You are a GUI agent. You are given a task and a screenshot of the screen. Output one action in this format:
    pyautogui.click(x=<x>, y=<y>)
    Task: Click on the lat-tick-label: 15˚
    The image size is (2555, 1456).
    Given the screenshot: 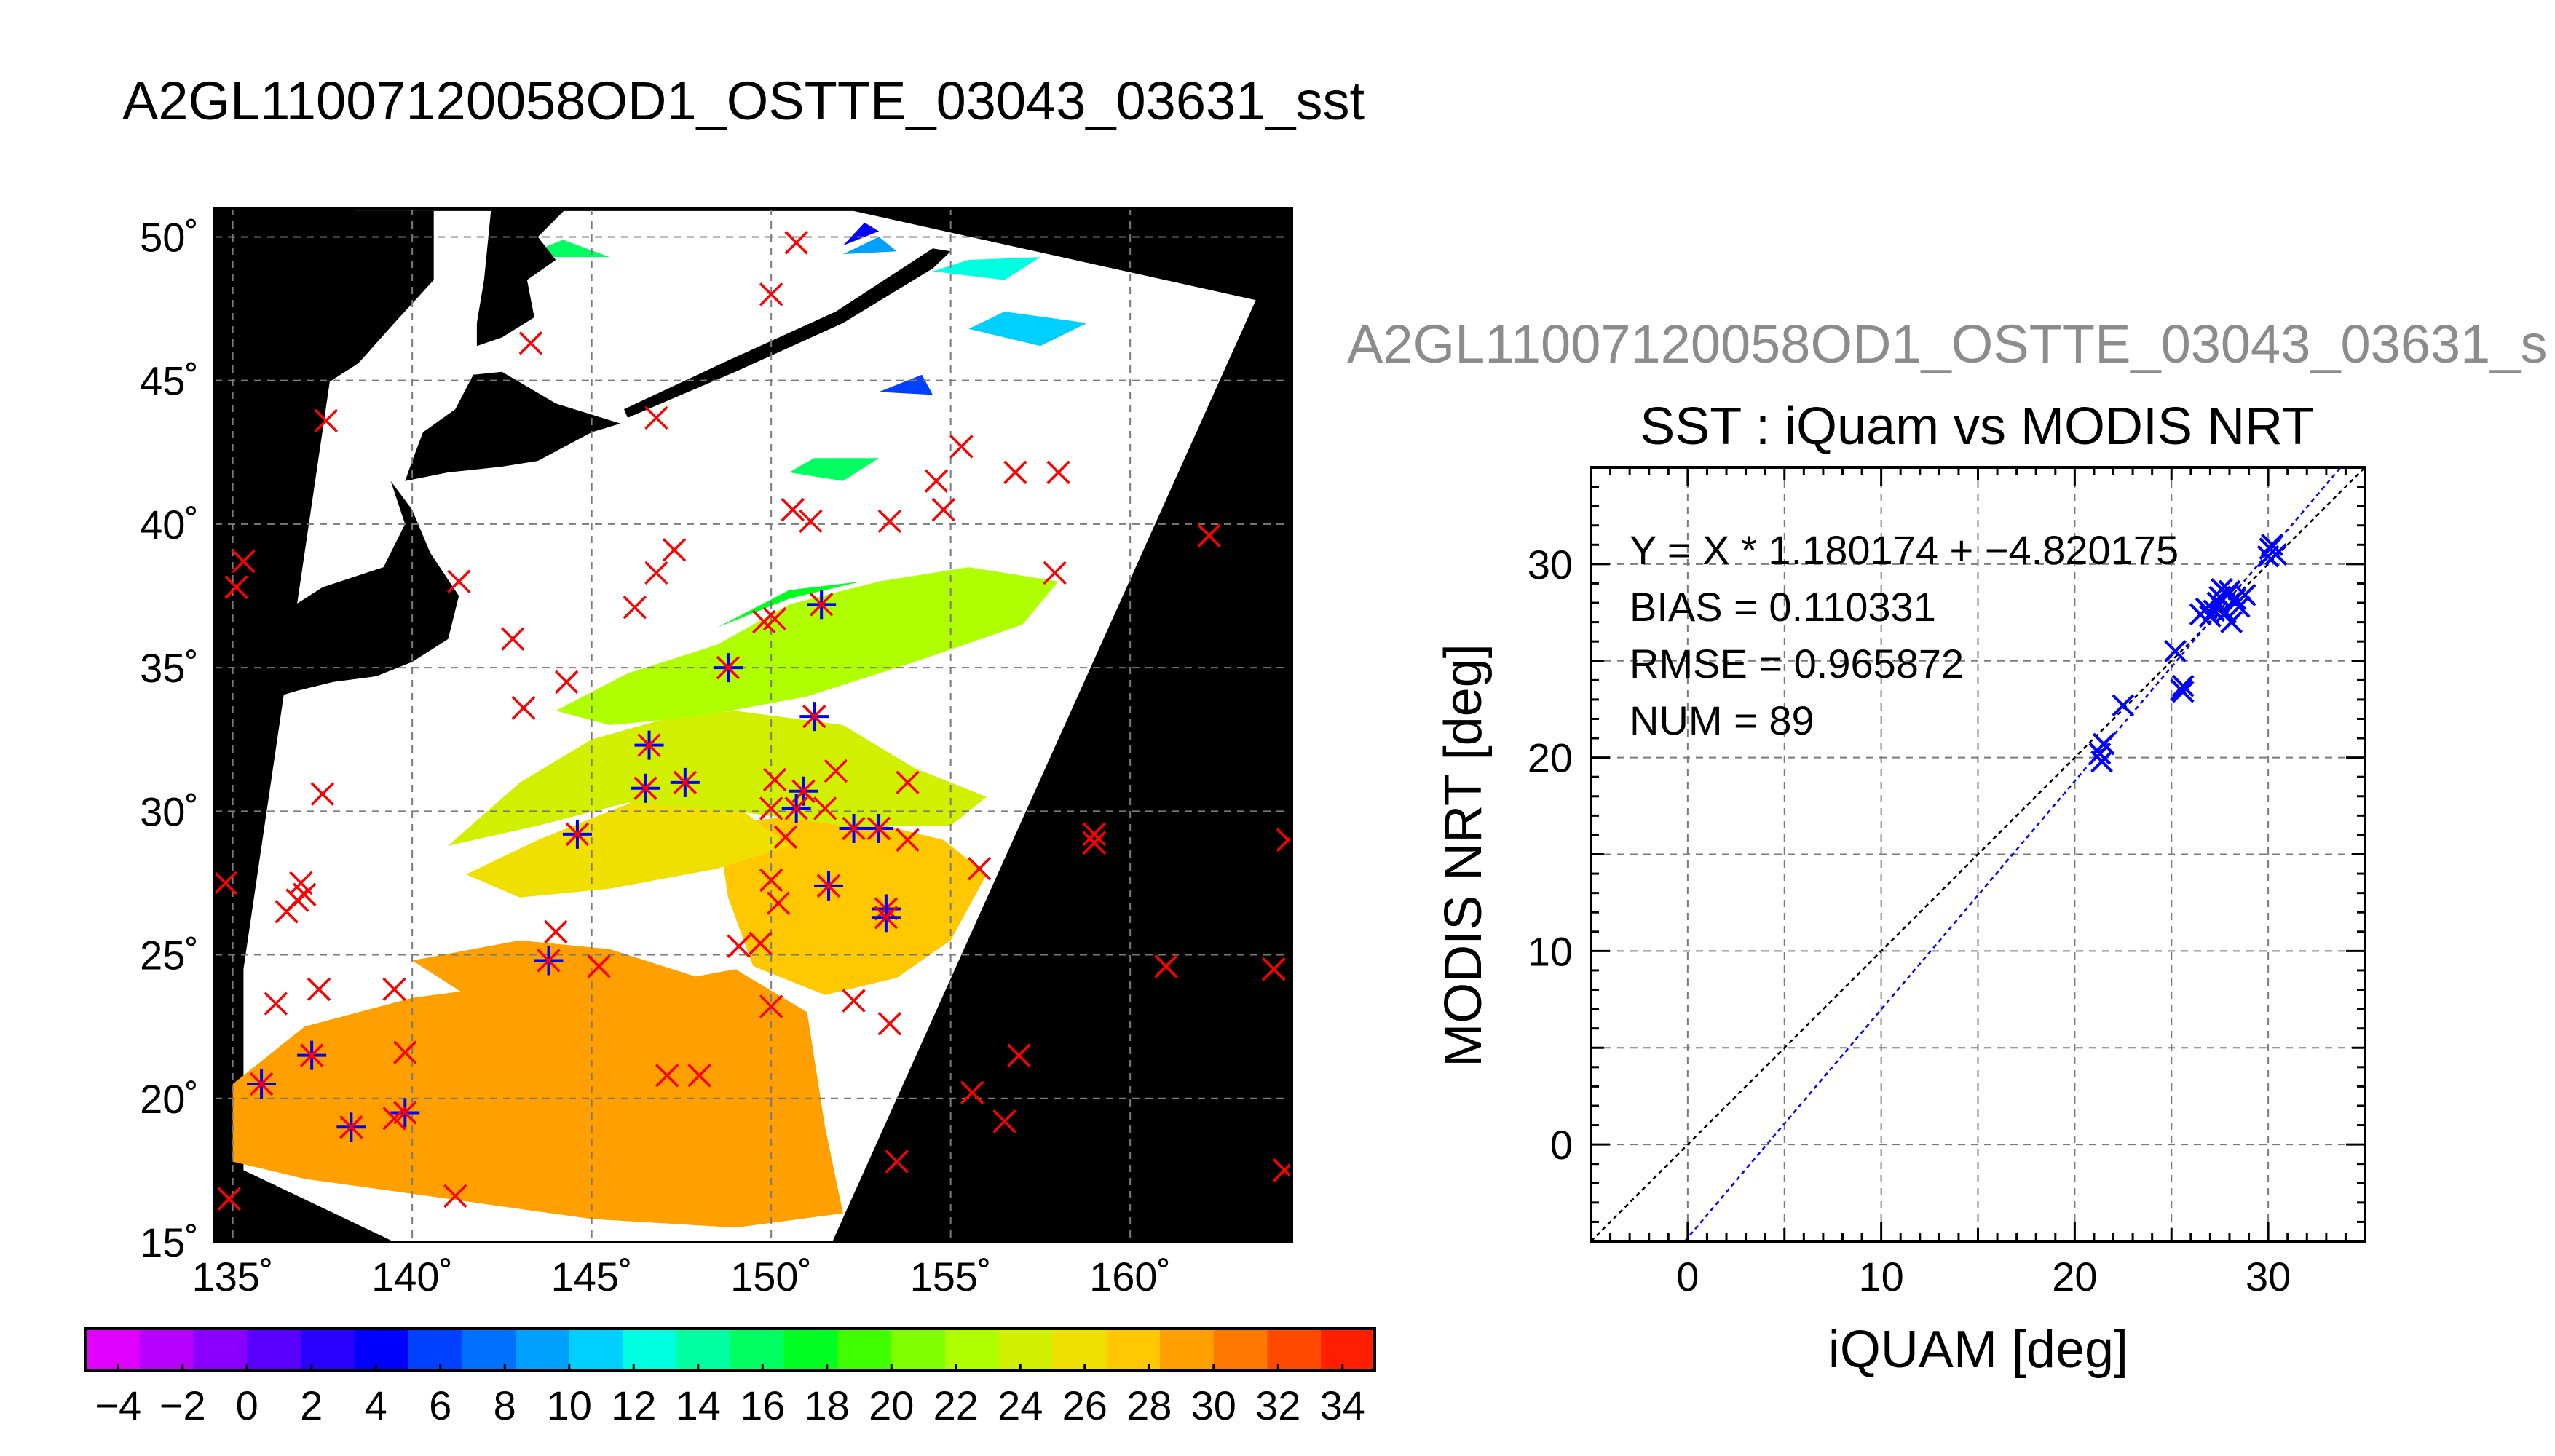 What is the action you would take?
    pyautogui.click(x=169, y=1242)
    